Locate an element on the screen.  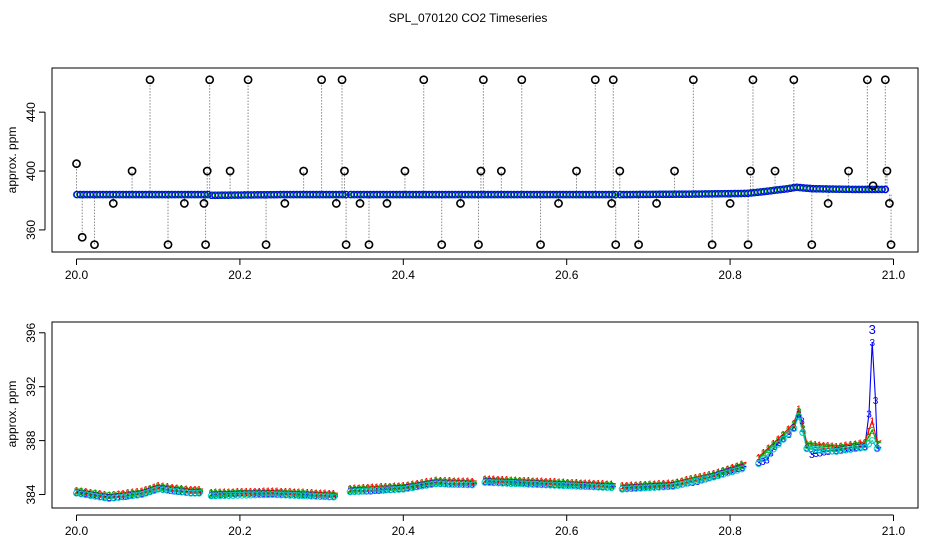
x-tick-label: 20.8 is located at coordinates (730, 531).